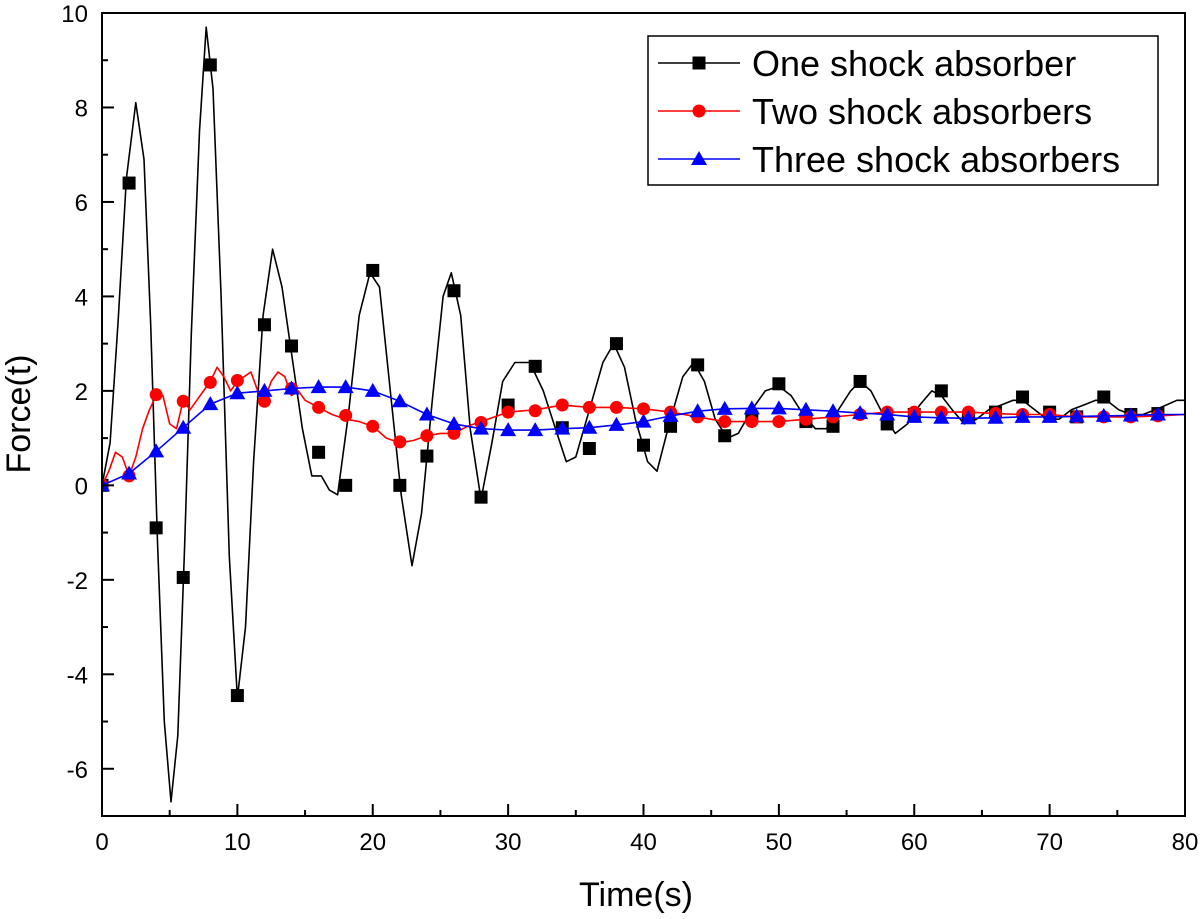  Describe the element at coordinates (372, 842) in the screenshot. I see `x-tick-label: 20` at that location.